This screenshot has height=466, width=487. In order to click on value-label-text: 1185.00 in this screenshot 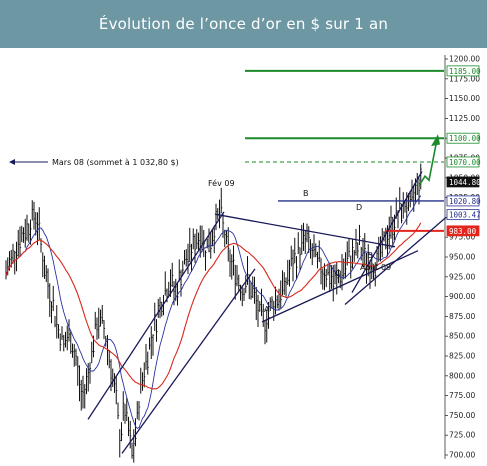, I will do `click(465, 71)`.